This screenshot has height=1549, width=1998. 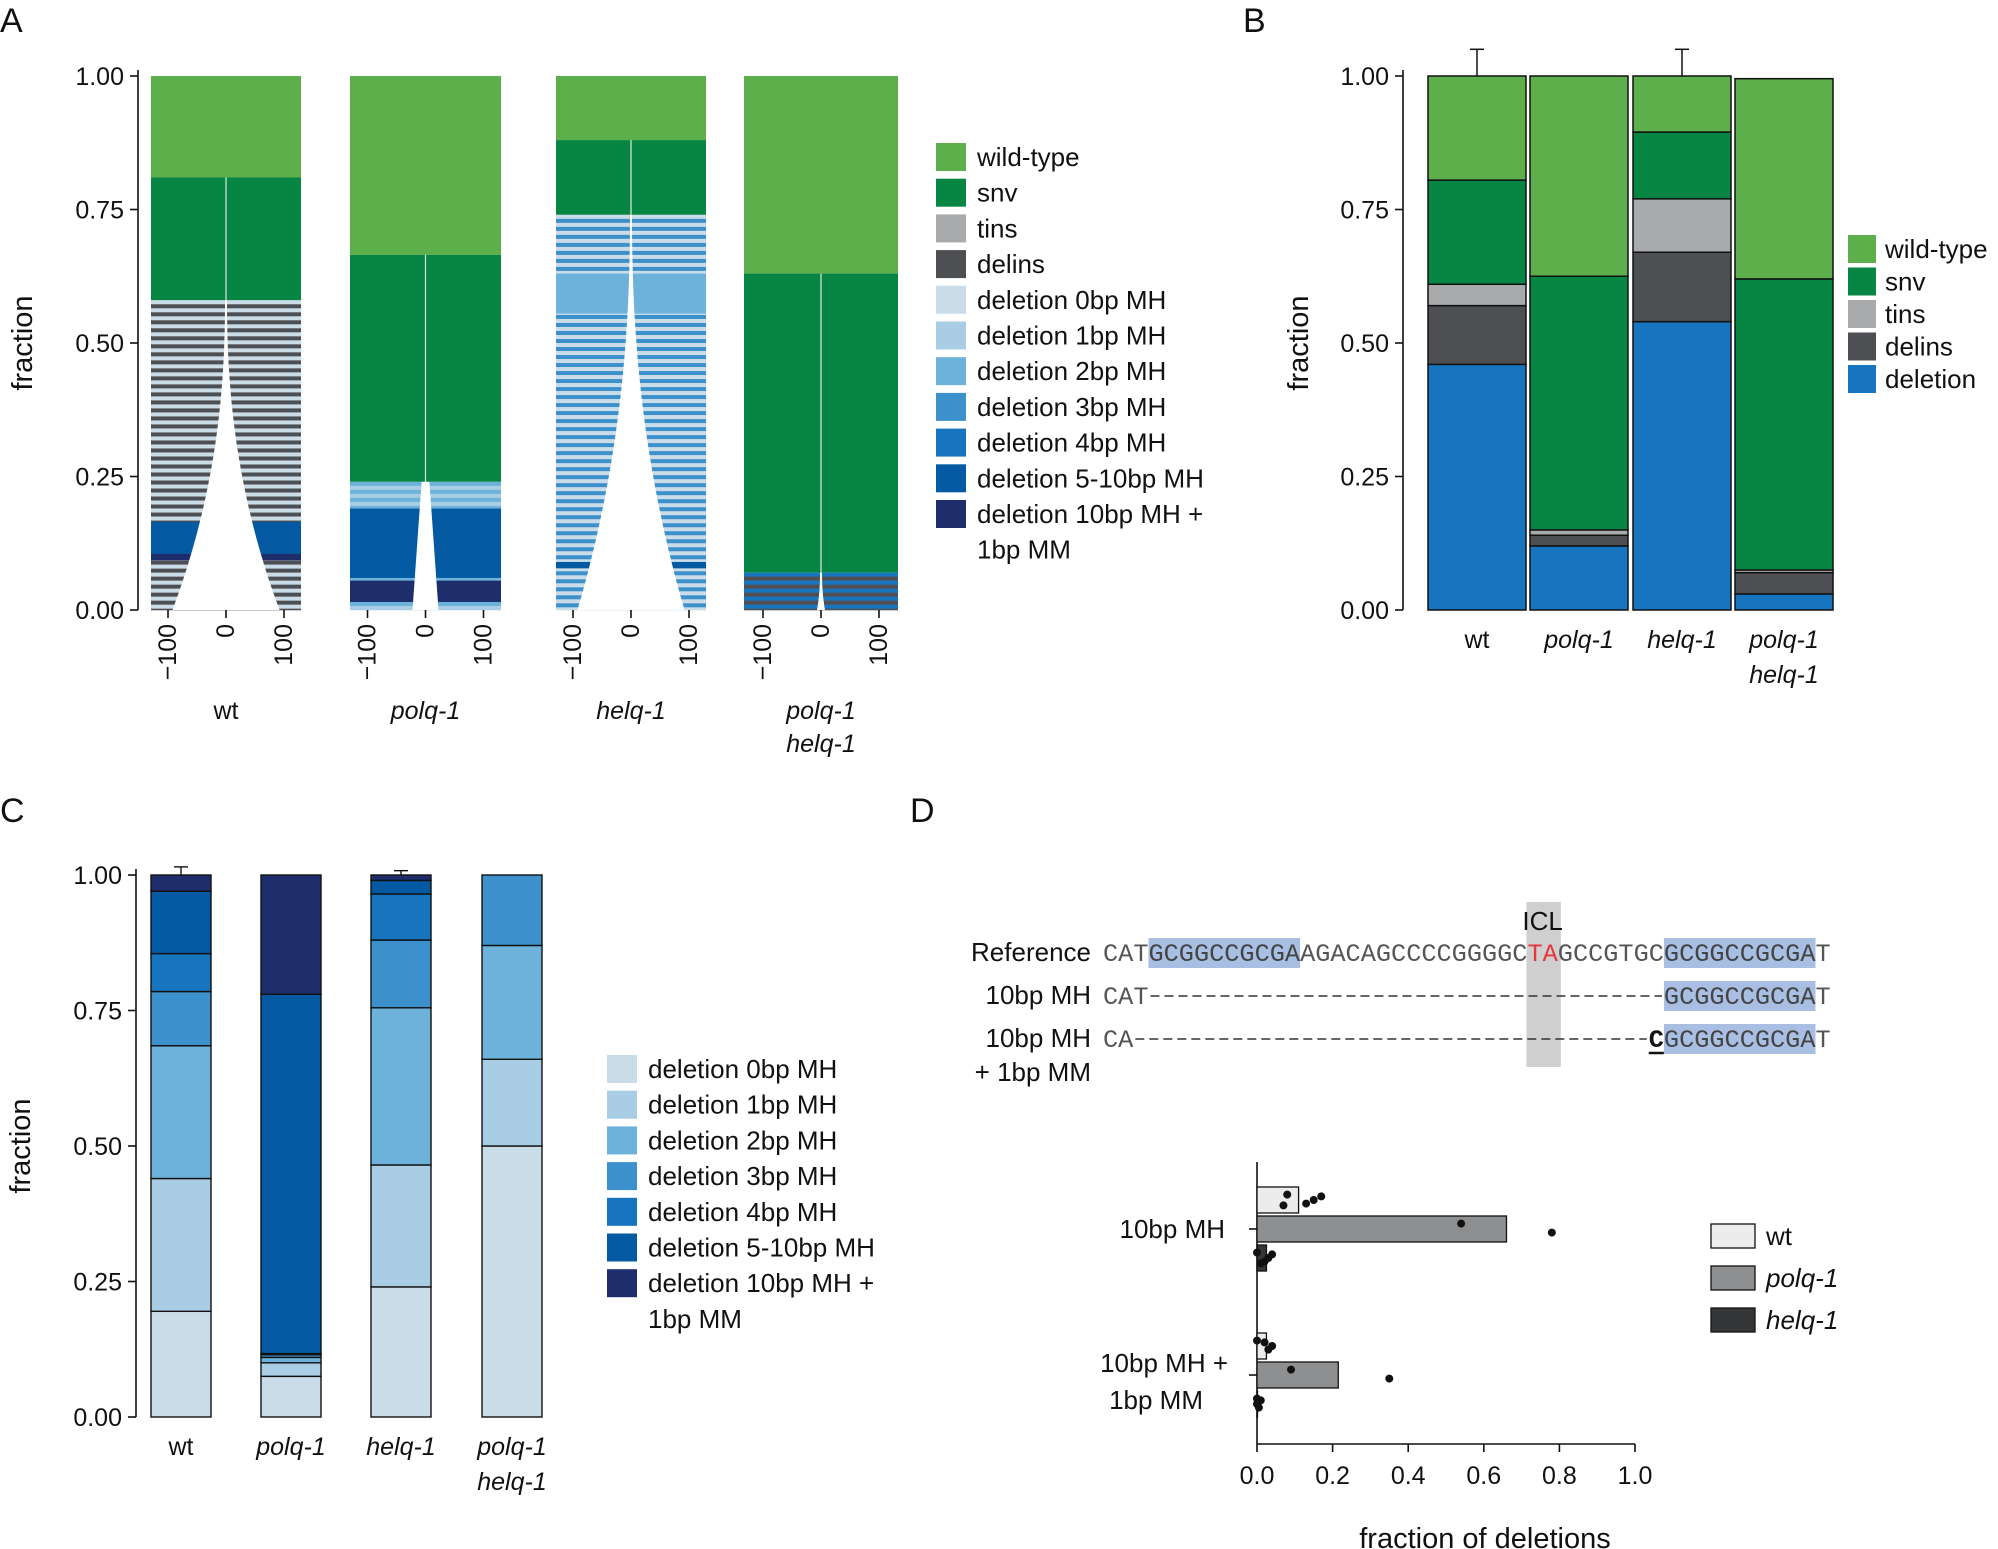 I want to click on panel-d-x-axis-title: fraction of deletions, so click(x=1484, y=1536).